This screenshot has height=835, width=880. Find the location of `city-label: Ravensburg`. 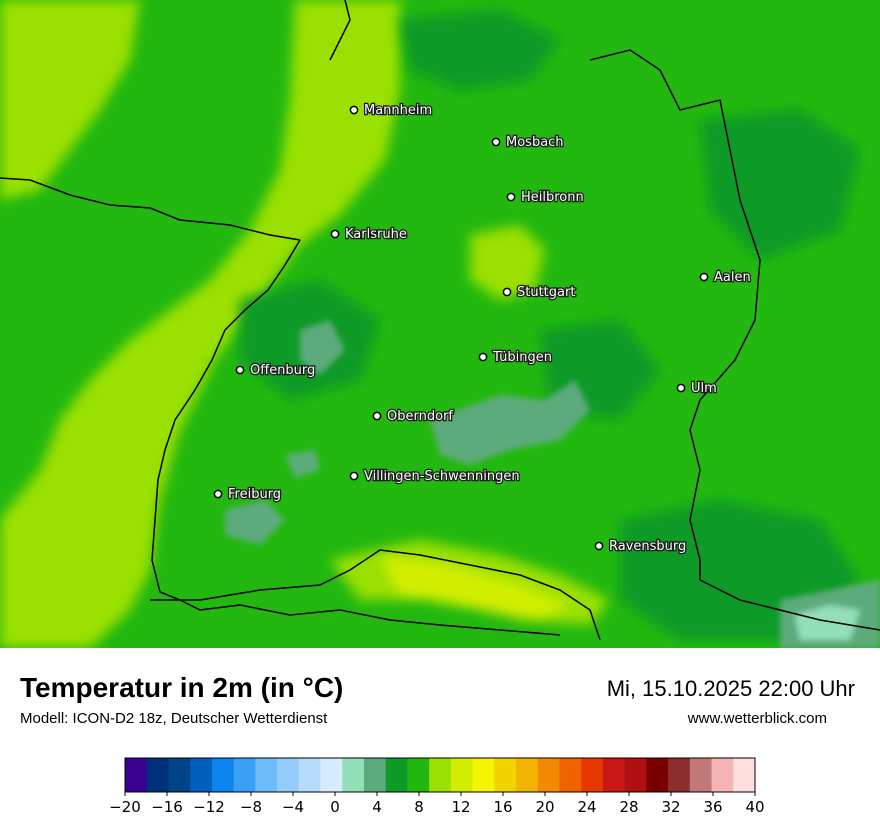

city-label: Ravensburg is located at coordinates (647, 546).